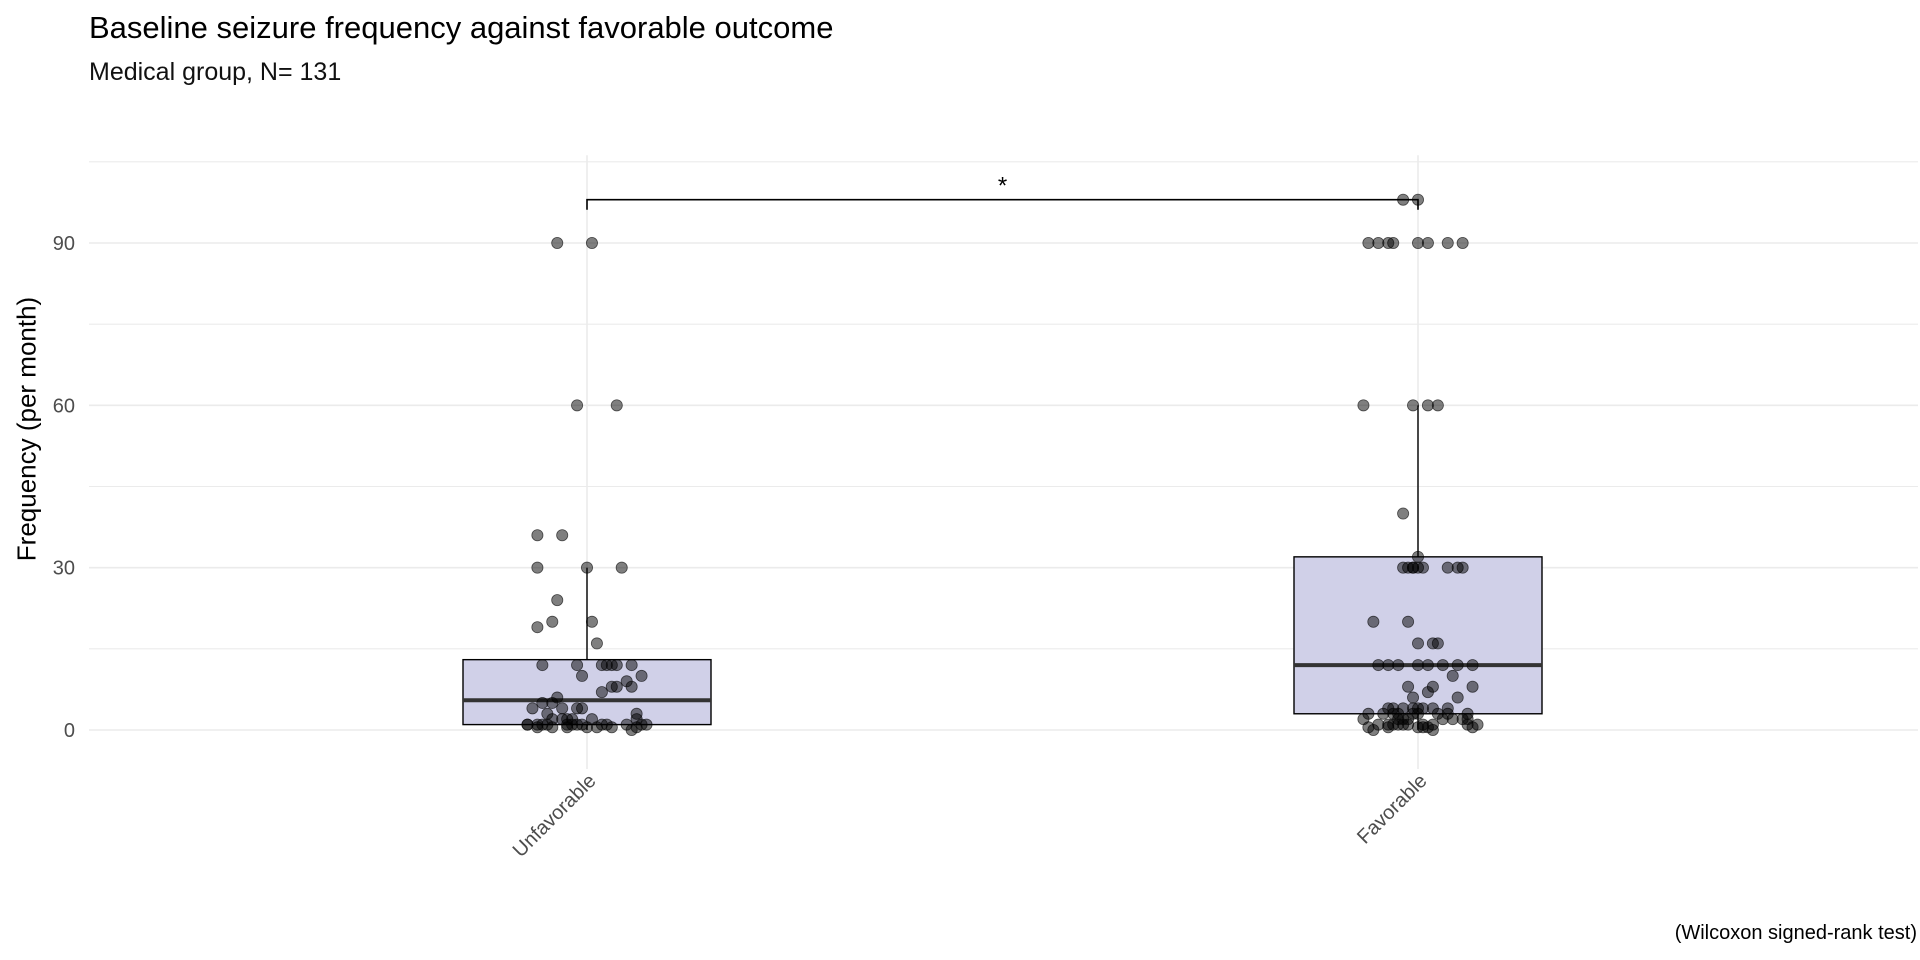 Image resolution: width=1920 pixels, height=960 pixels. Describe the element at coordinates (64, 244) in the screenshot. I see `y-tick-label: 90` at that location.